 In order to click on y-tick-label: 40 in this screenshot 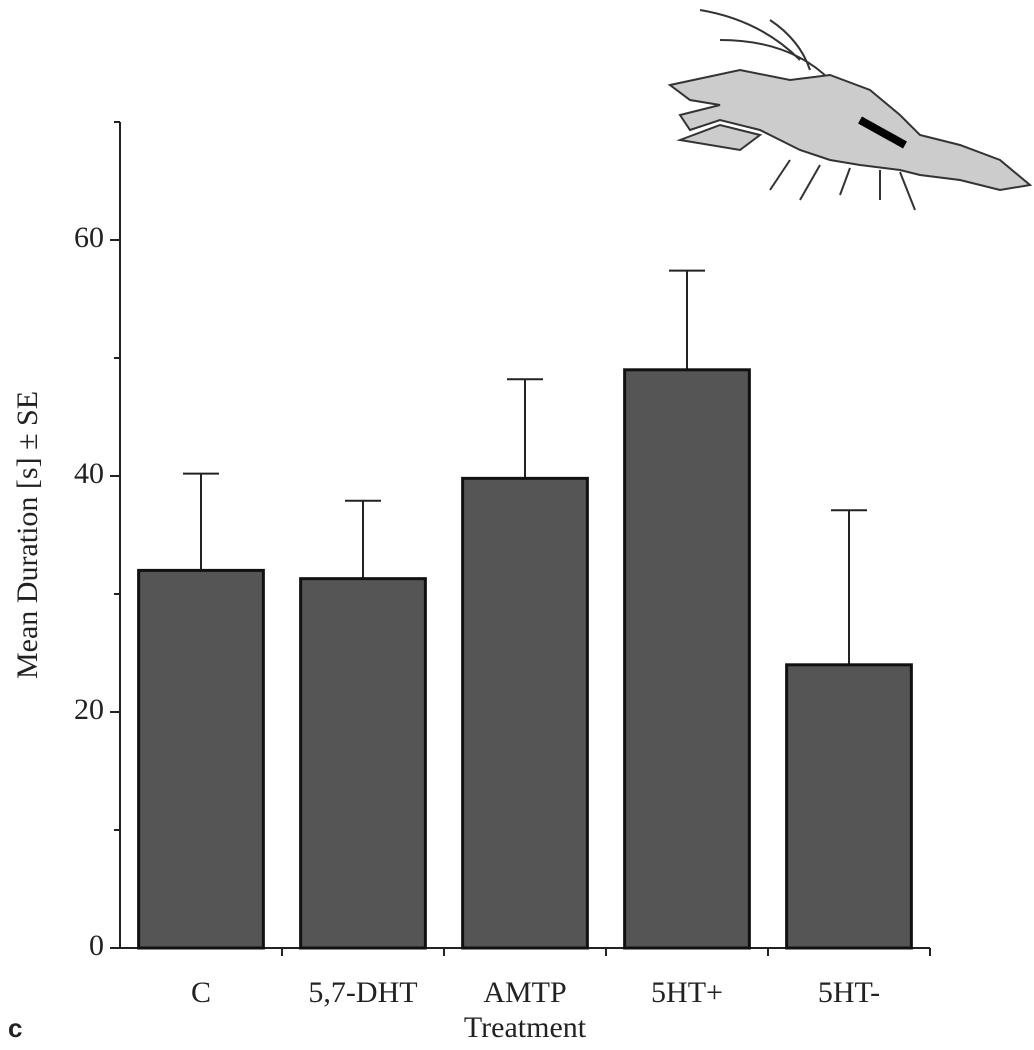, I will do `click(89, 473)`.